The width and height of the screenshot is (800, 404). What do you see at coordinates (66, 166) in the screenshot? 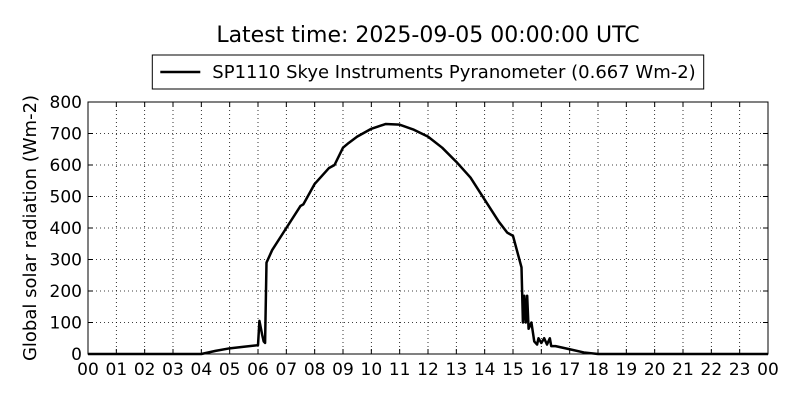
I see `y-tick-label: 600` at bounding box center [66, 166].